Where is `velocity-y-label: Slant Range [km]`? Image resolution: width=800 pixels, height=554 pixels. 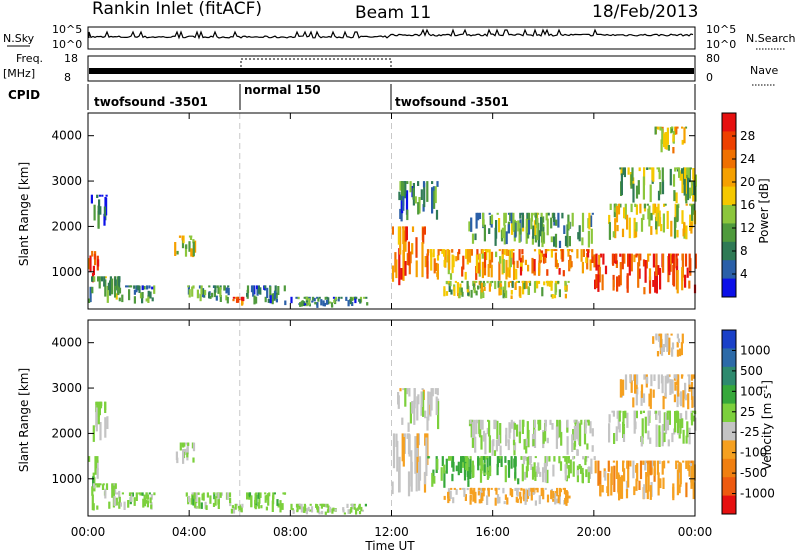 velocity-y-label: Slant Range [km] is located at coordinates (24, 420).